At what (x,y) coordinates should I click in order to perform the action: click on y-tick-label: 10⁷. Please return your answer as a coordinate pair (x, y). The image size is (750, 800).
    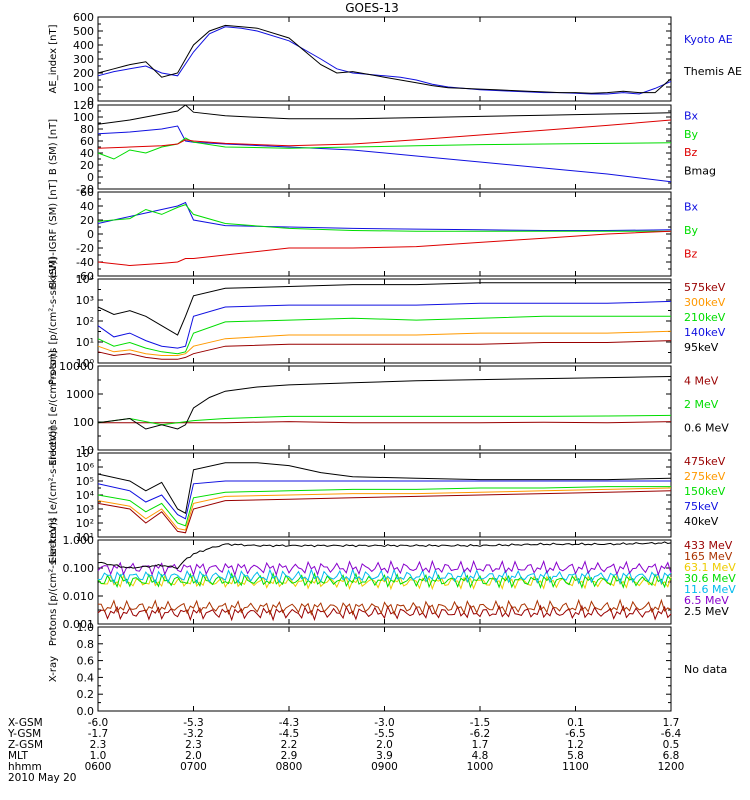
    Looking at the image, I should click on (85, 453).